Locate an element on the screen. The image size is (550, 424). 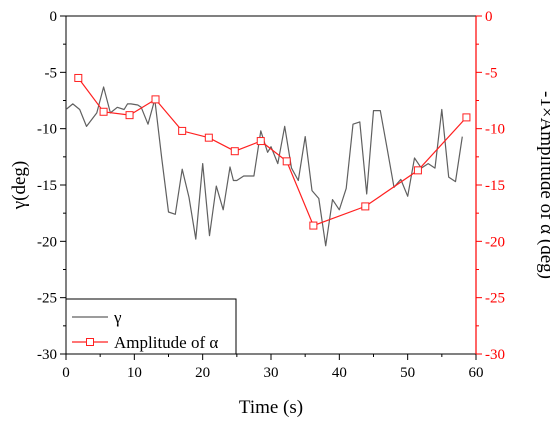
x-tick-label: 40 is located at coordinates (339, 373).